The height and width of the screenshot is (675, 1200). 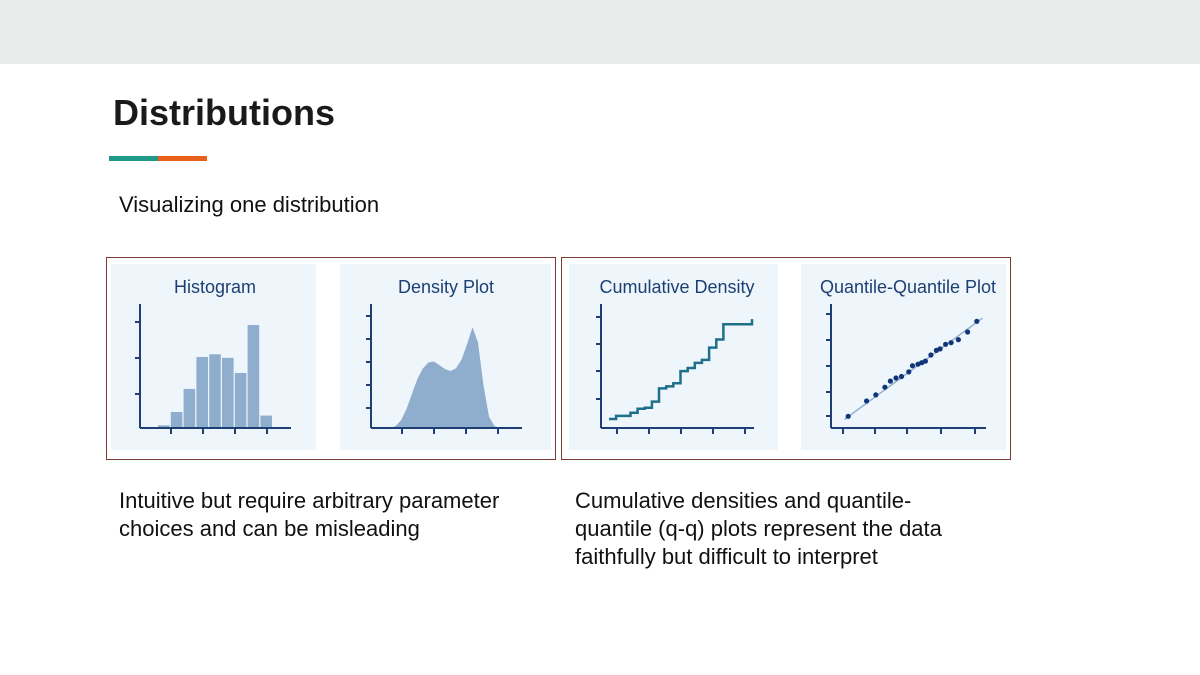 I want to click on qq-chart: Quantile-Quantile Plot, so click(x=908, y=355).